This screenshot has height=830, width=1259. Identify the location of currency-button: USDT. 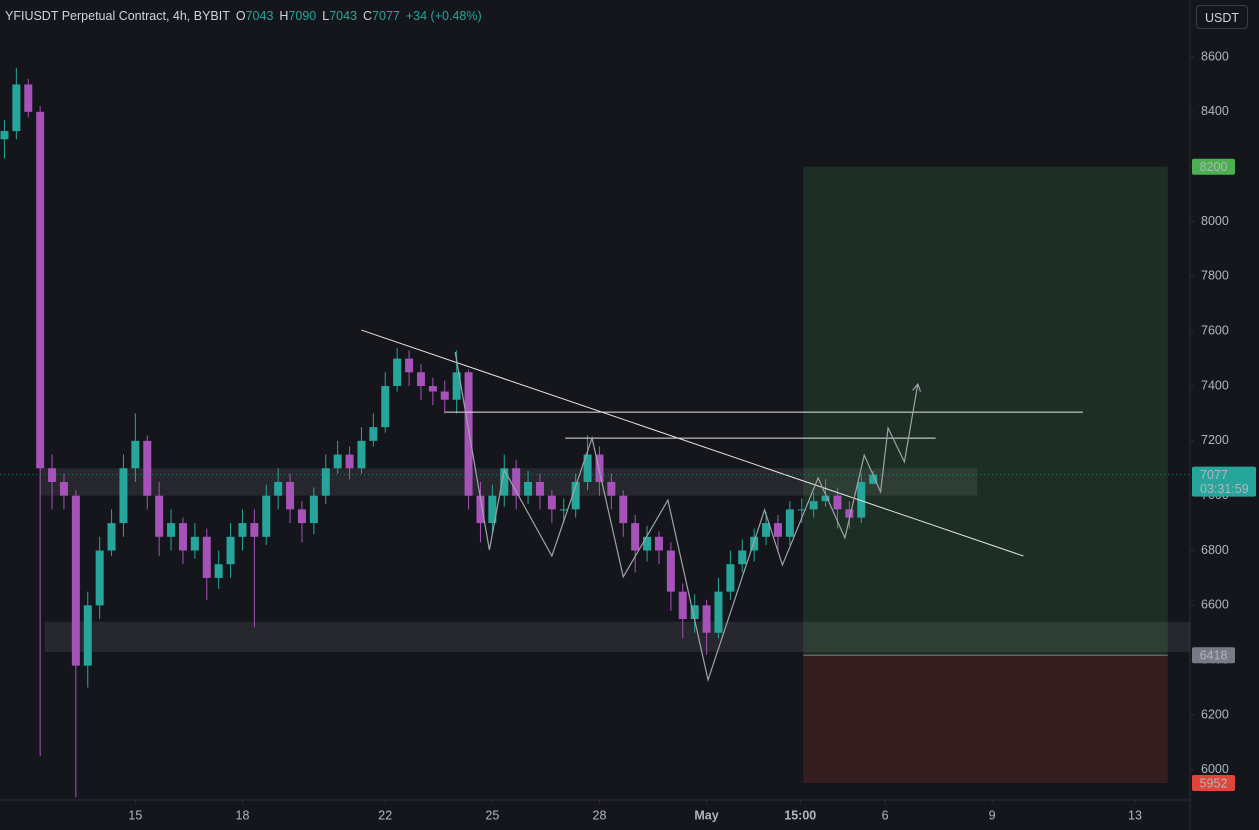
(1222, 17).